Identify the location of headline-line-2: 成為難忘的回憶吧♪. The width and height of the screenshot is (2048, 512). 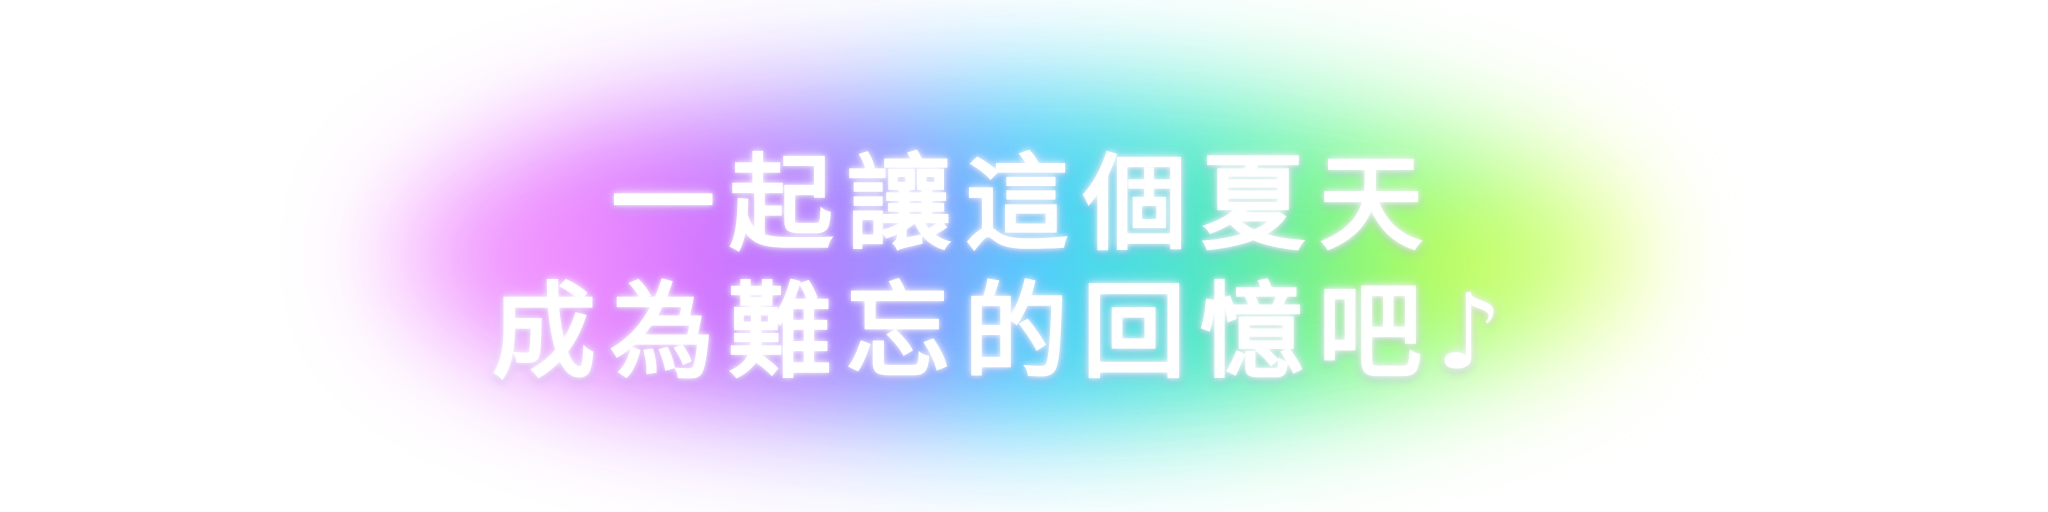
(1004, 332).